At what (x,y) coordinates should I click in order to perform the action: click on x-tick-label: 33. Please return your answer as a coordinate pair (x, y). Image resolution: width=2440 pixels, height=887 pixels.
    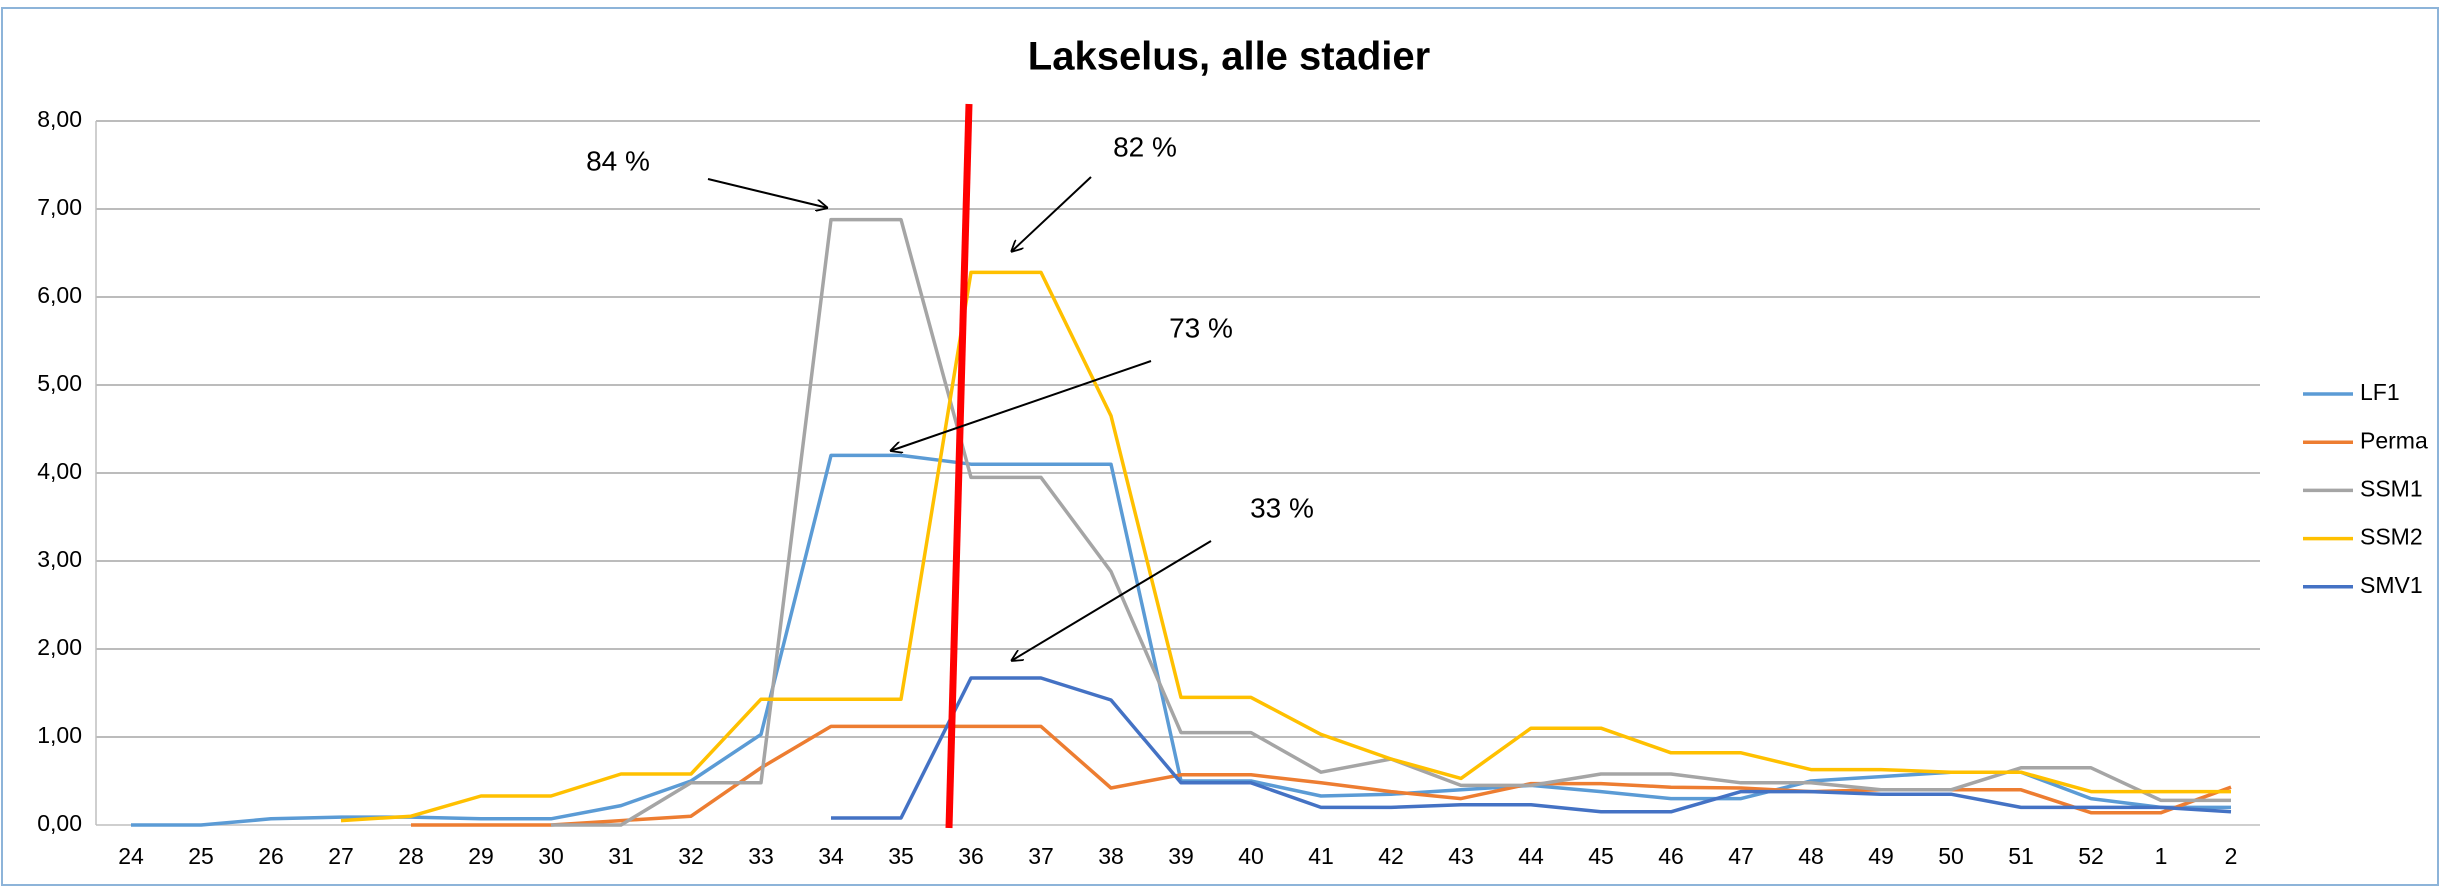
    Looking at the image, I should click on (761, 856).